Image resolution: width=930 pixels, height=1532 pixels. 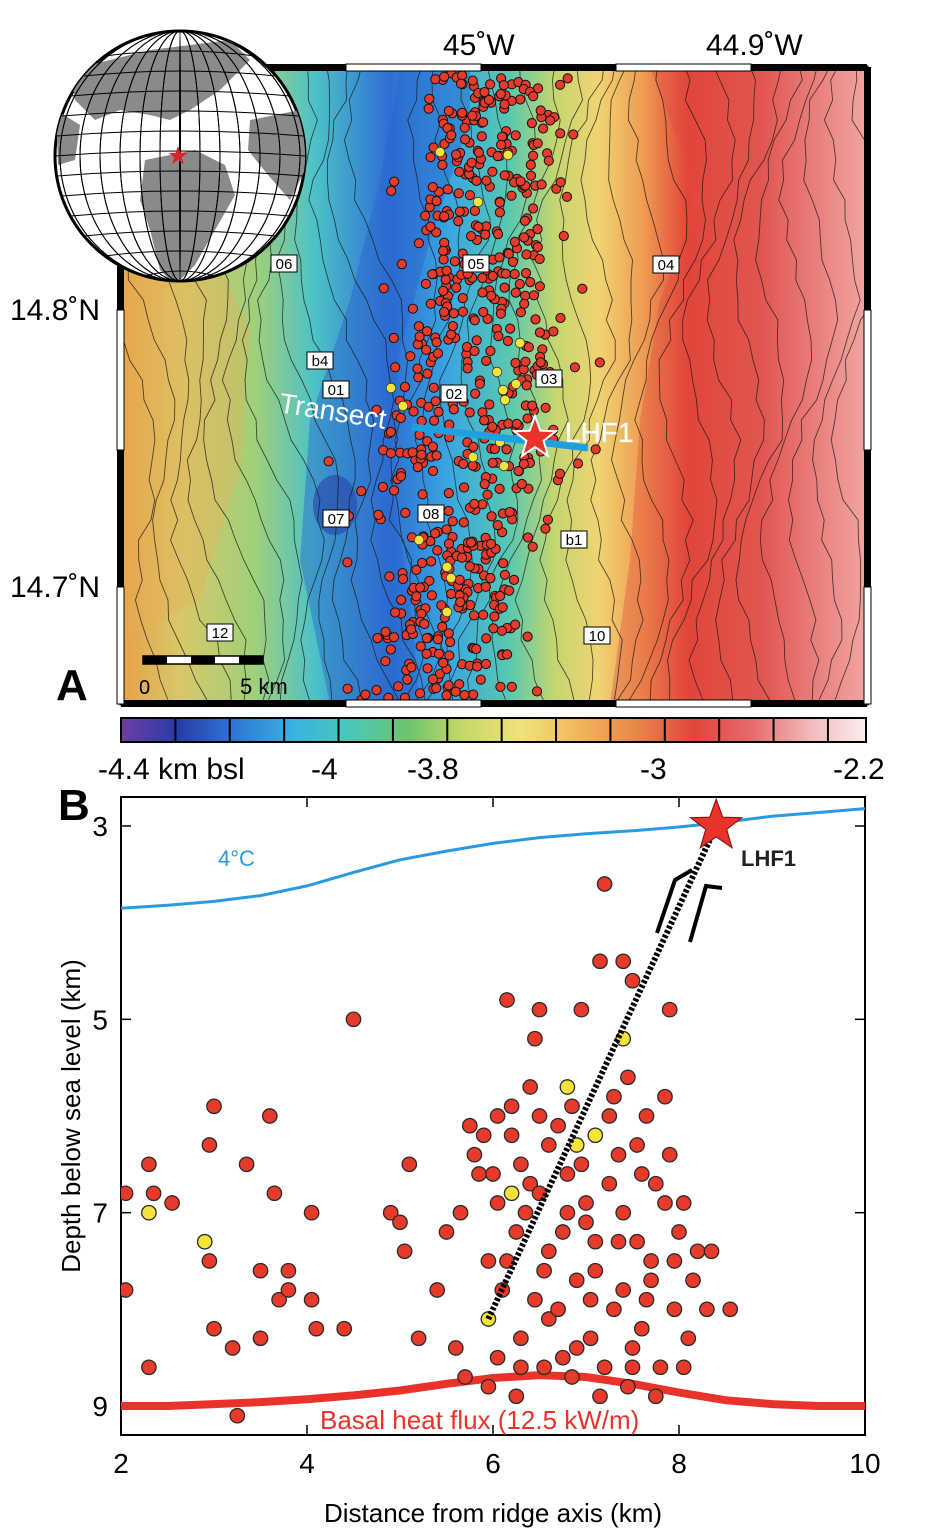 What do you see at coordinates (493, 730) in the screenshot?
I see `colorbar-gradient` at bounding box center [493, 730].